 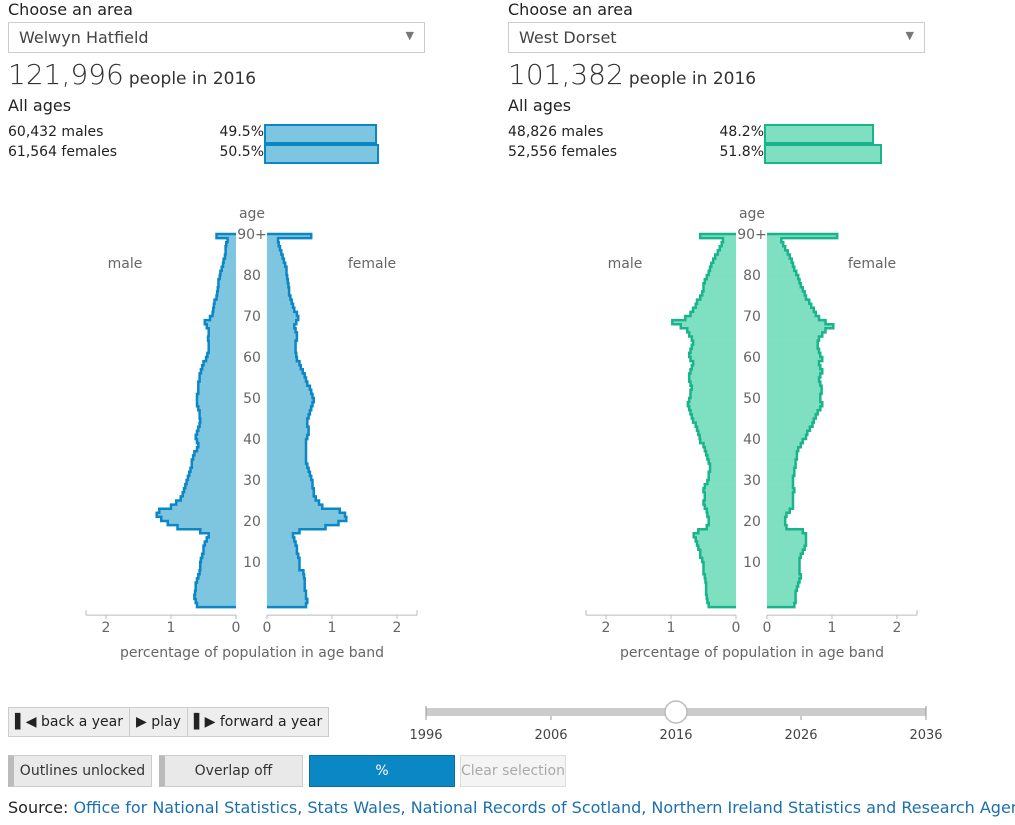 I want to click on female-age-57-bar, so click(x=795, y=371).